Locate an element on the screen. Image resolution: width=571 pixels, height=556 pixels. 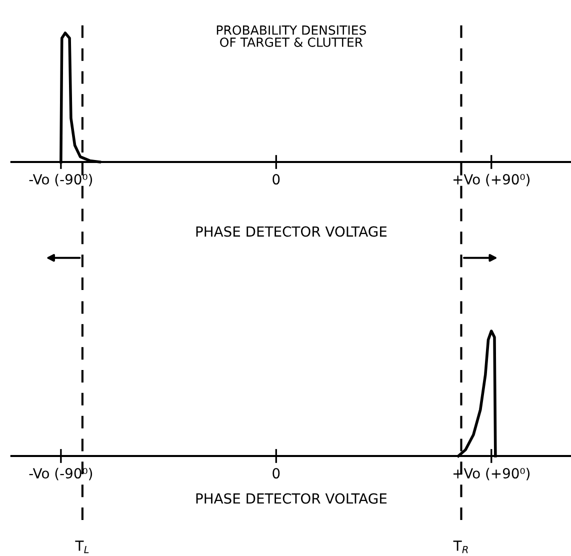
ref-line-label: T$_{R}$ is located at coordinates (460, 547).